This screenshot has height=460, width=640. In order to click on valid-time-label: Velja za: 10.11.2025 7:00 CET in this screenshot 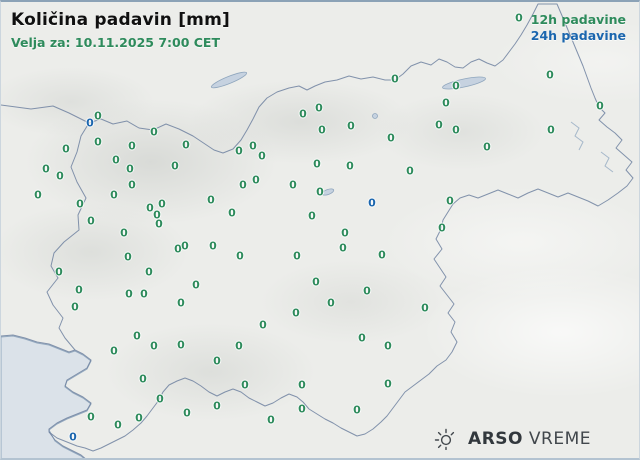, I will do `click(115, 42)`.